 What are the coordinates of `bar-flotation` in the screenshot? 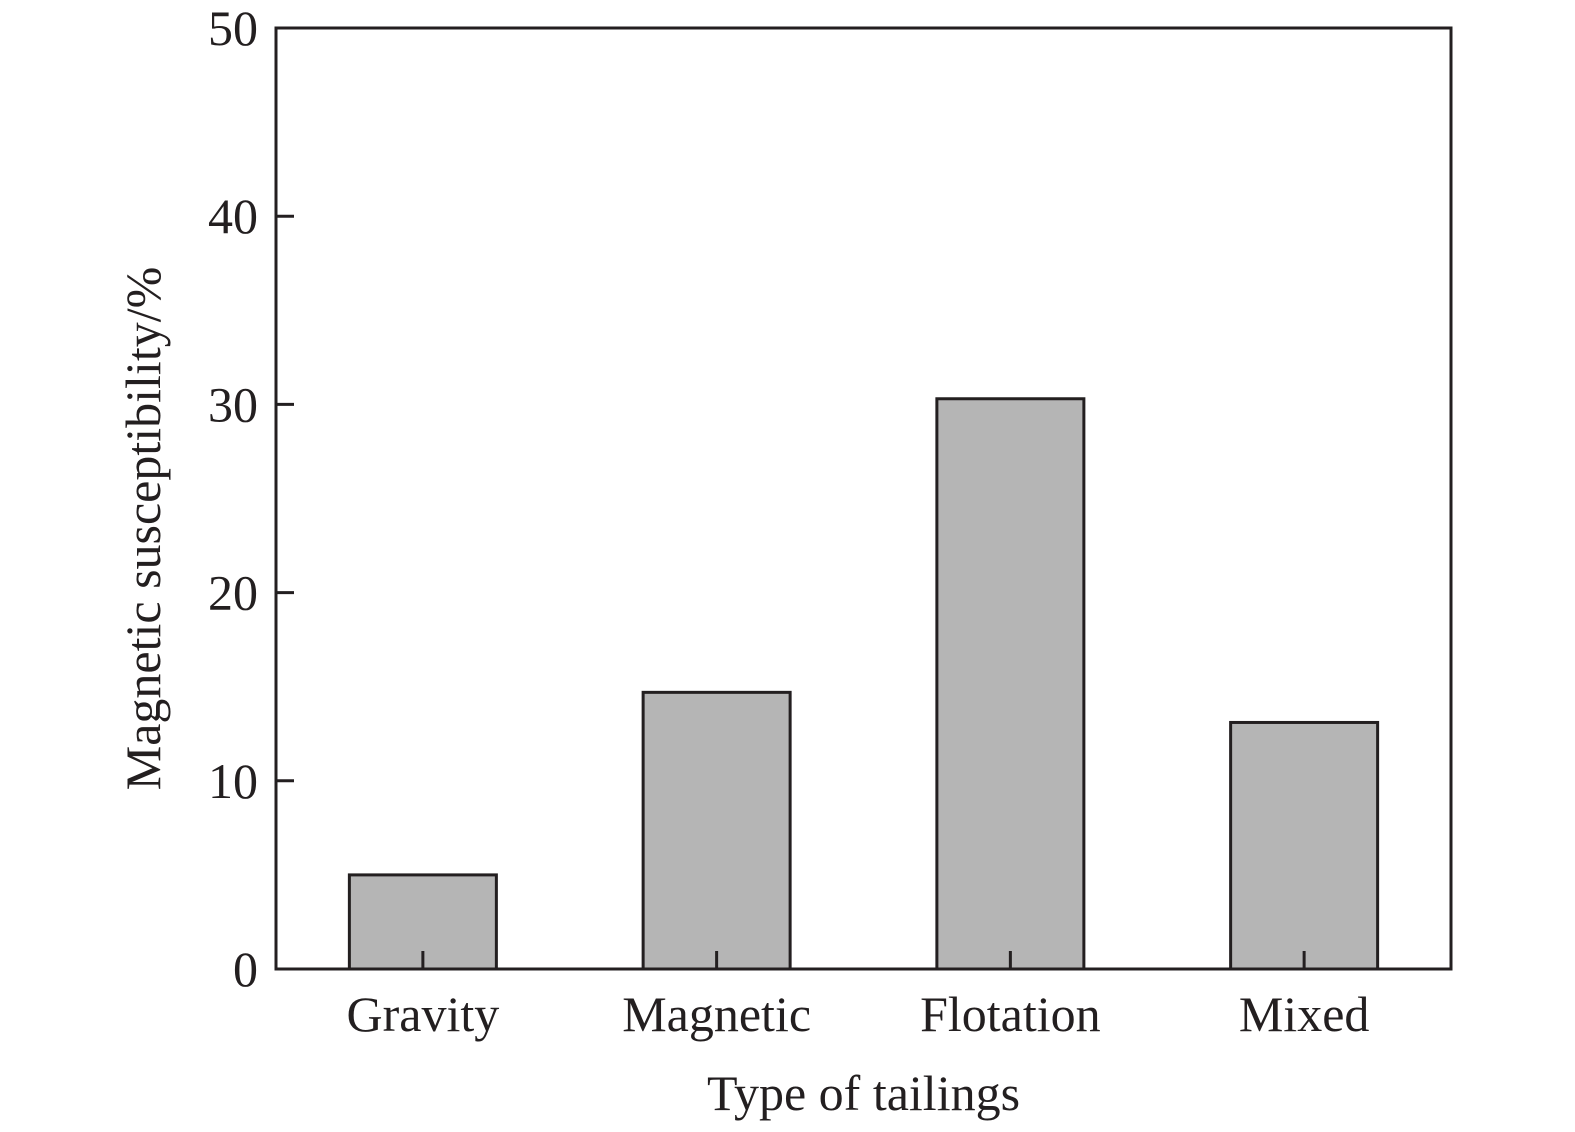 It's located at (1010, 684).